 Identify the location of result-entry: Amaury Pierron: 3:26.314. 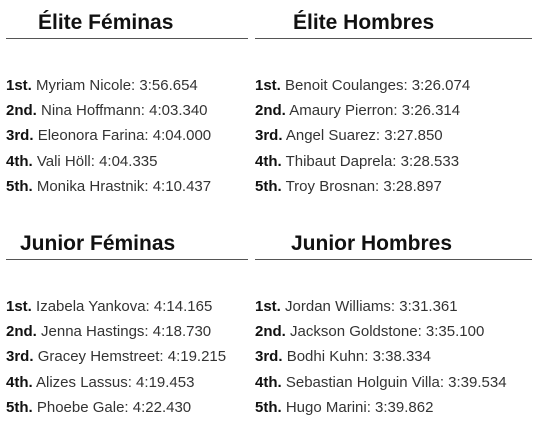
(375, 111).